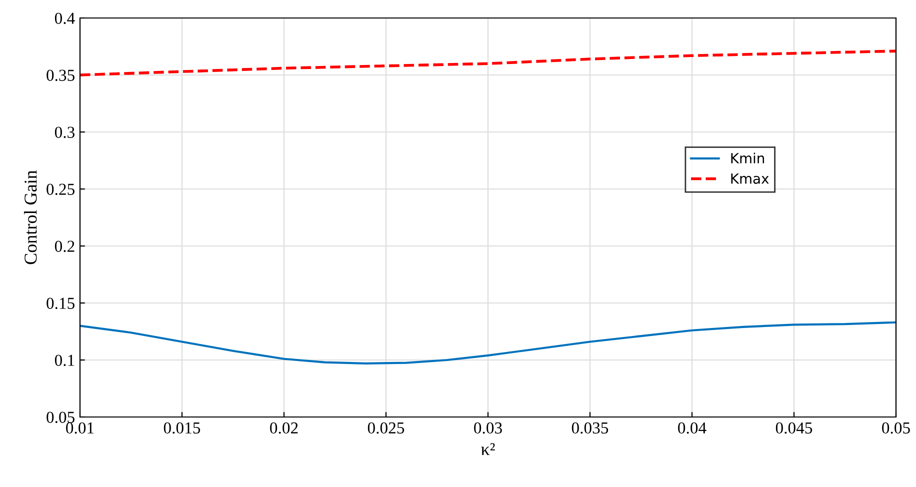 The width and height of the screenshot is (916, 487). Describe the element at coordinates (488, 428) in the screenshot. I see `x-tick-label: 0.03` at that location.